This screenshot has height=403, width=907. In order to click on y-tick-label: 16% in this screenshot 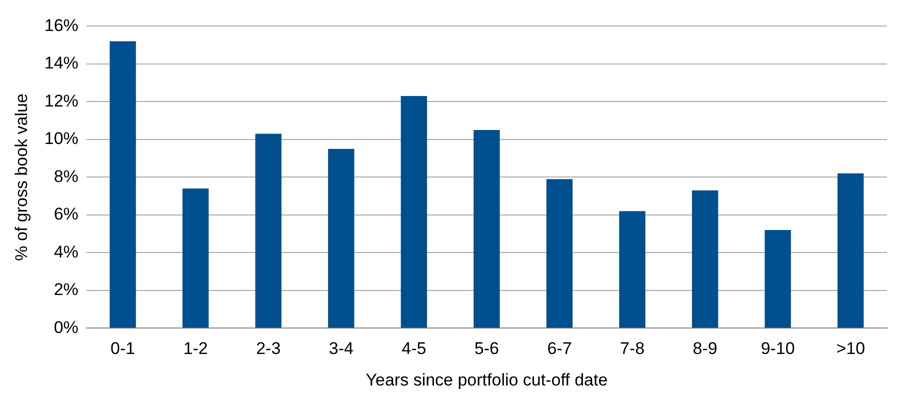, I will do `click(61, 25)`.